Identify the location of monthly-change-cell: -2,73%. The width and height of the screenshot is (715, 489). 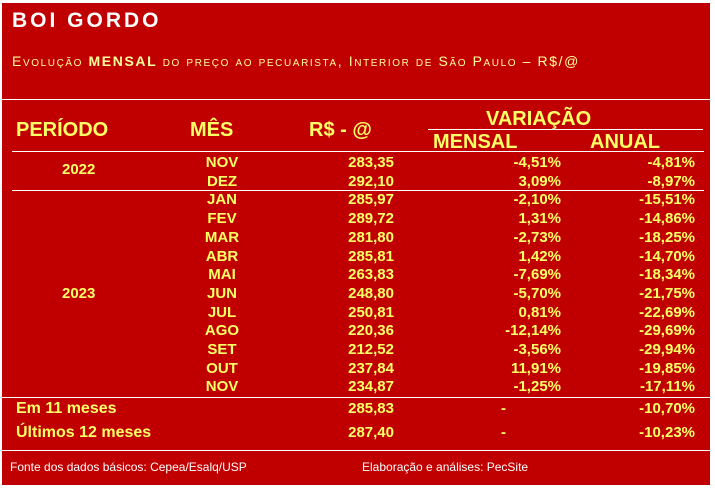
(537, 237).